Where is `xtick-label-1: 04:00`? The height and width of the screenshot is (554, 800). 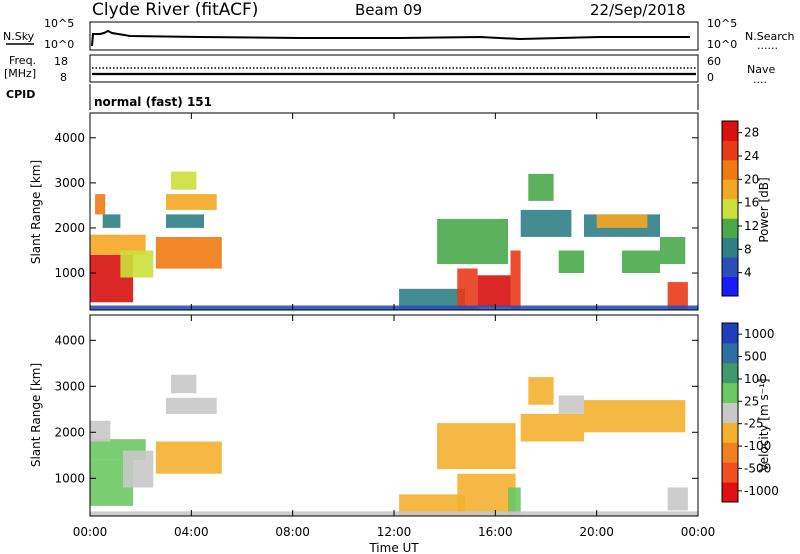 xtick-label-1: 04:00 is located at coordinates (191, 532).